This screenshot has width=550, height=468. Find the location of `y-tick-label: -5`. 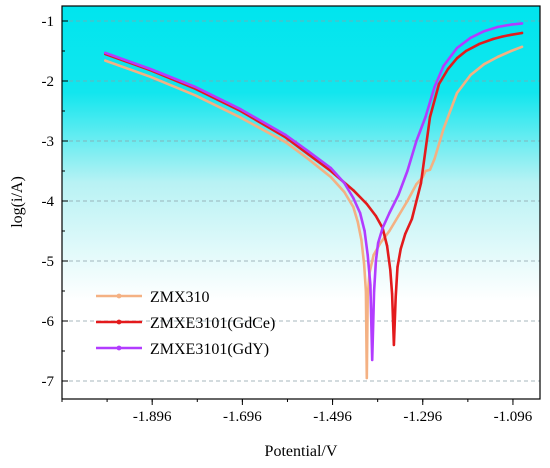

y-tick-label: -5 is located at coordinates (48, 262).